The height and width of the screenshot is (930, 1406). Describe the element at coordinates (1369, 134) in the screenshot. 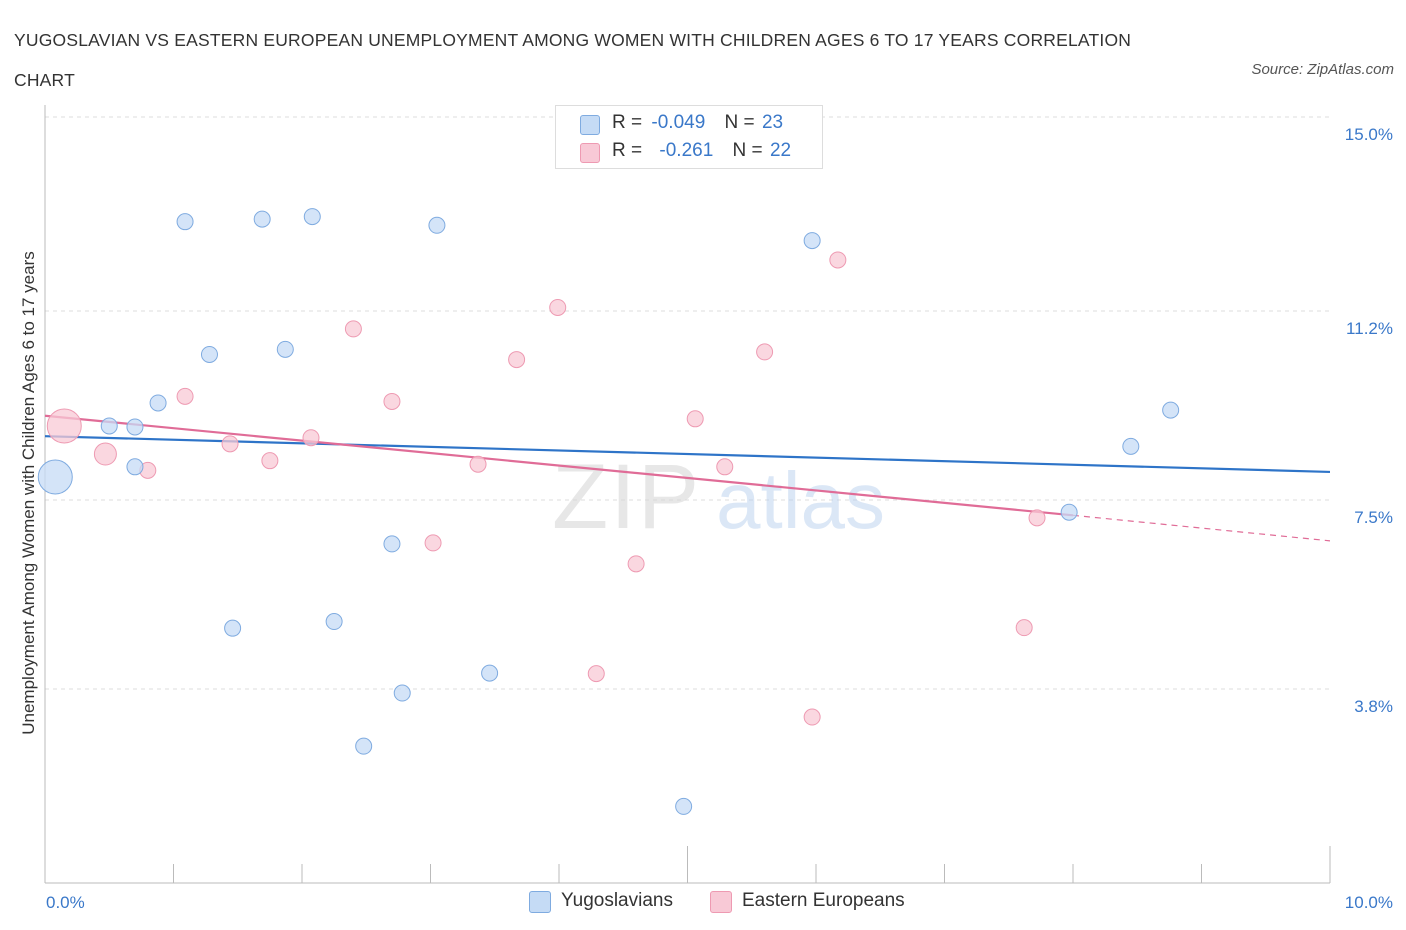

I see `y-tick-label: 15.0%` at that location.